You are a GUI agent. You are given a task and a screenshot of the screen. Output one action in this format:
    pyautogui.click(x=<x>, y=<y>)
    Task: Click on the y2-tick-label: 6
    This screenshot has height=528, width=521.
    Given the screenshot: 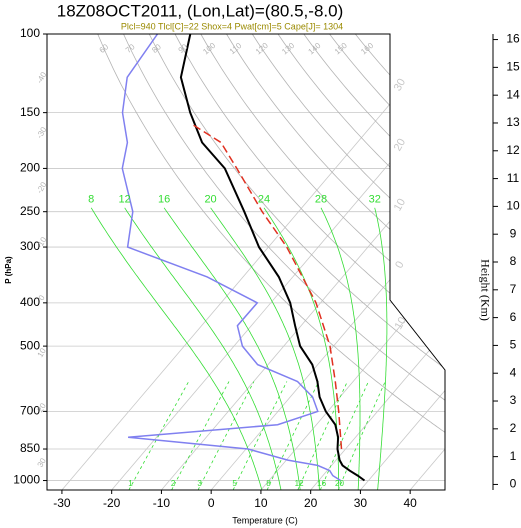 What is the action you would take?
    pyautogui.click(x=513, y=317)
    